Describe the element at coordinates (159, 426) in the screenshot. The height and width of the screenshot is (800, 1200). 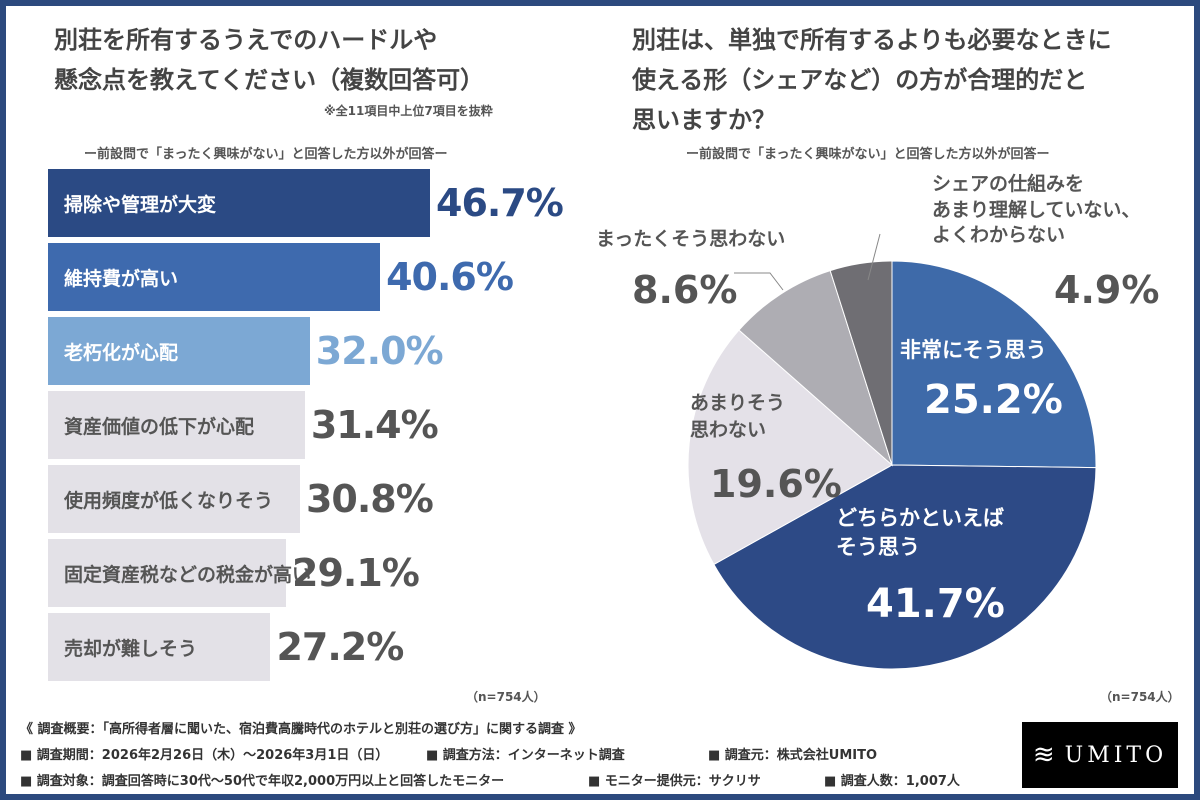
I see `bar-label: 資産価値の低下が心配` at that location.